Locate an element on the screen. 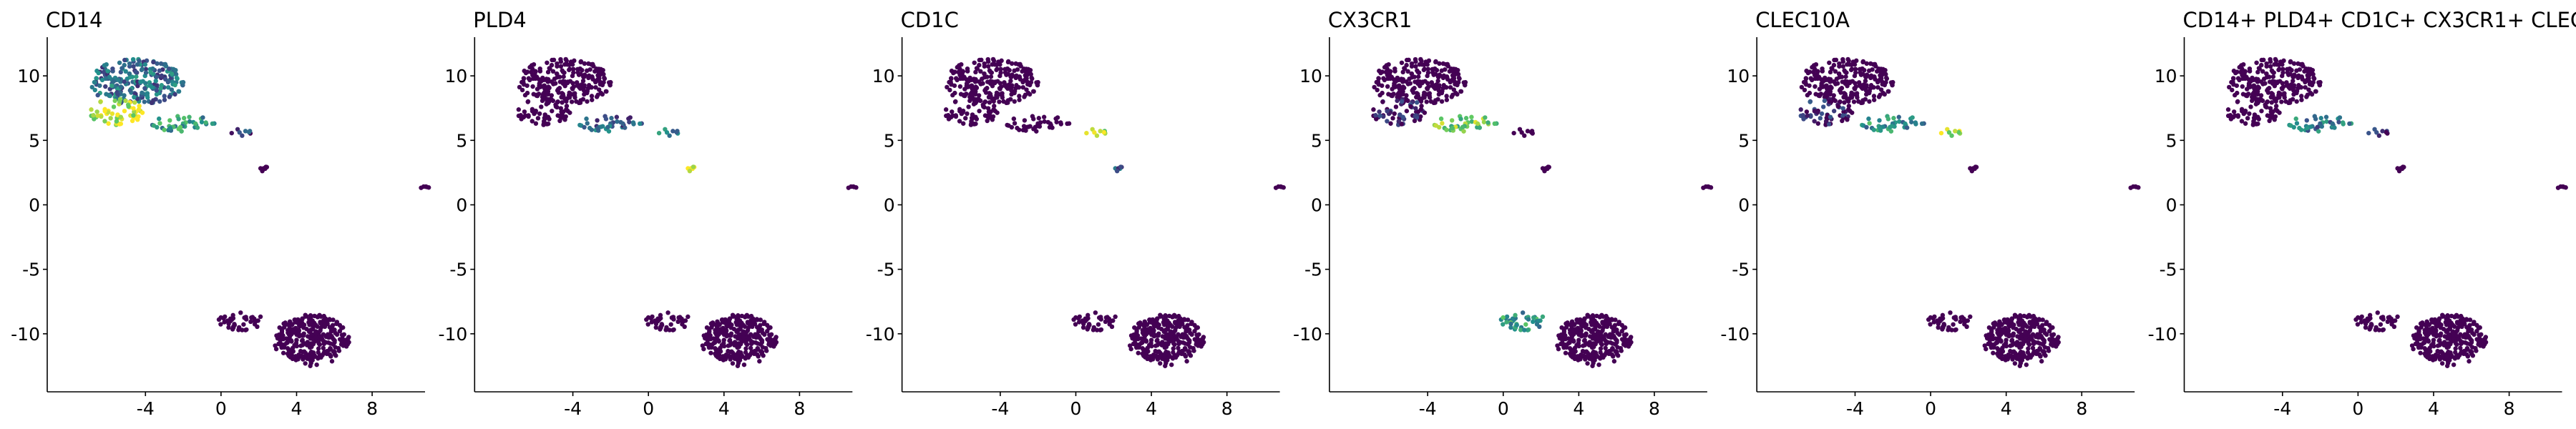 This screenshot has height=429, width=2576. y-tick-label: -10 is located at coordinates (2162, 334).